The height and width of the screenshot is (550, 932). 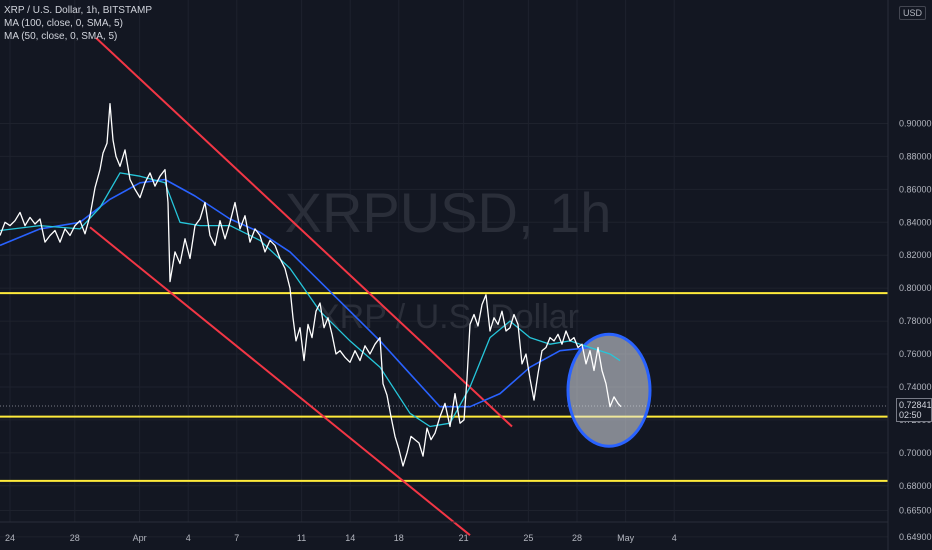 I want to click on last-price-value: 0.72841, so click(x=915, y=405).